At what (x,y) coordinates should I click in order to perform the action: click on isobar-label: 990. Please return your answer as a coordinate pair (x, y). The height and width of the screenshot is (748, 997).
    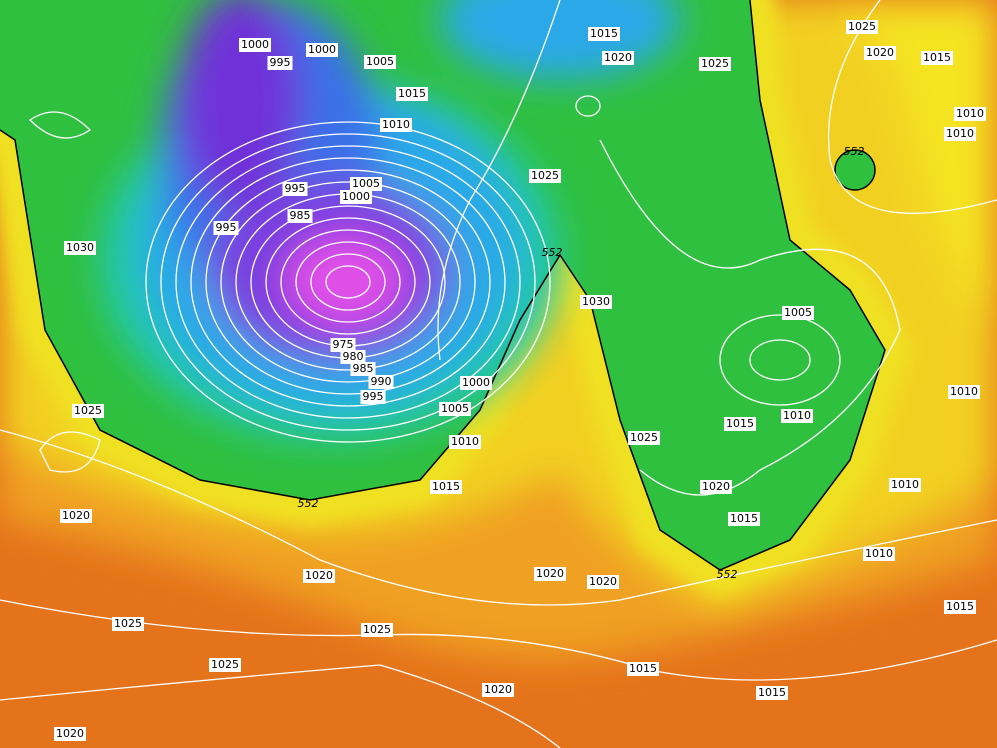
    Looking at the image, I should click on (381, 381).